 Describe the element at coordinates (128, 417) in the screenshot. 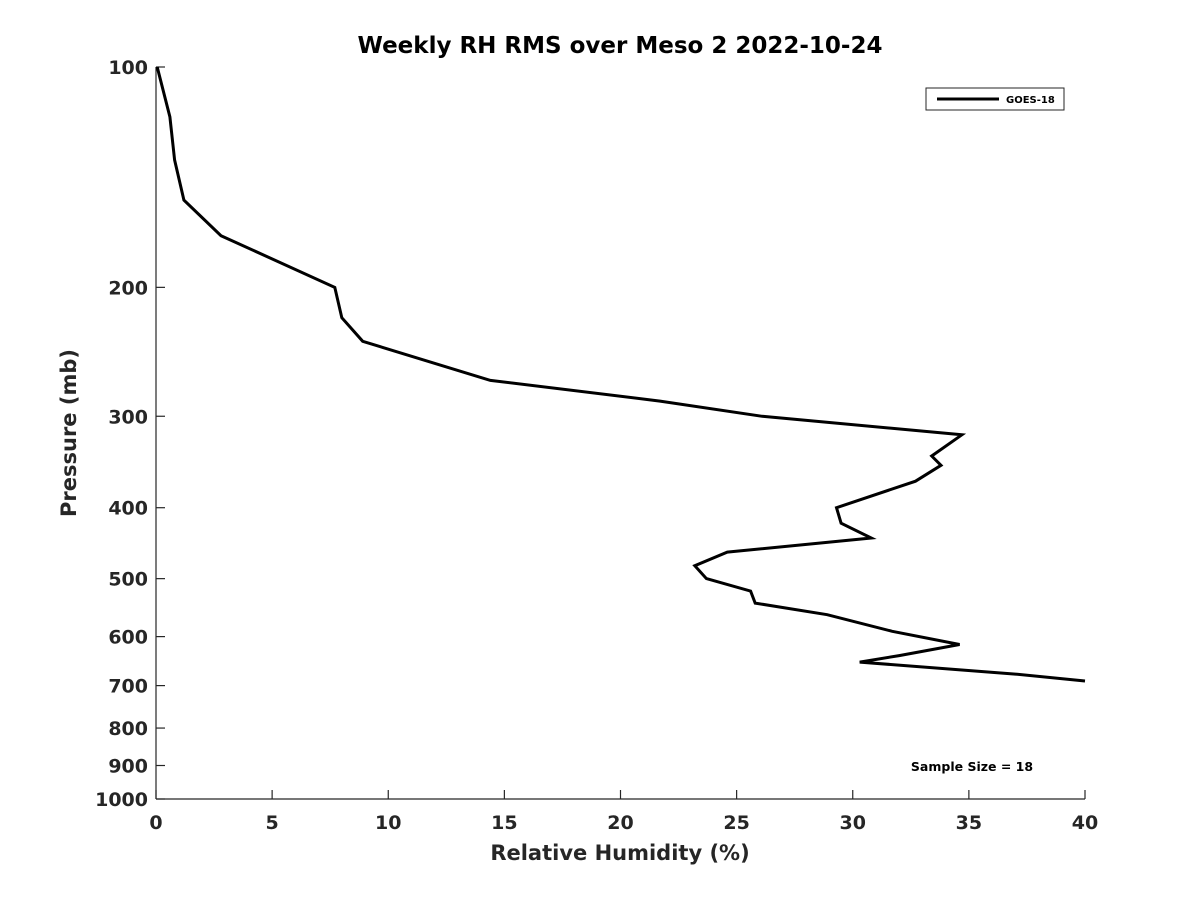

I see `y-tick-label: 300` at that location.